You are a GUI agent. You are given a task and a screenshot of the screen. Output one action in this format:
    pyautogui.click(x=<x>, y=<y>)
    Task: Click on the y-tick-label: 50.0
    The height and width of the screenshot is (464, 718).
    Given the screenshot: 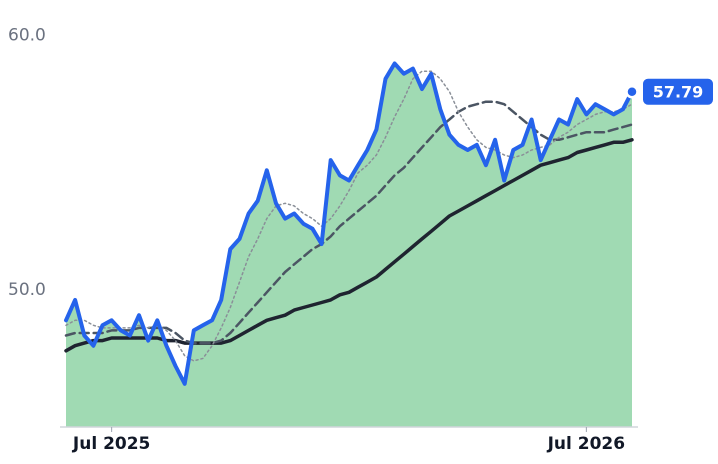 What is the action you would take?
    pyautogui.click(x=27, y=290)
    